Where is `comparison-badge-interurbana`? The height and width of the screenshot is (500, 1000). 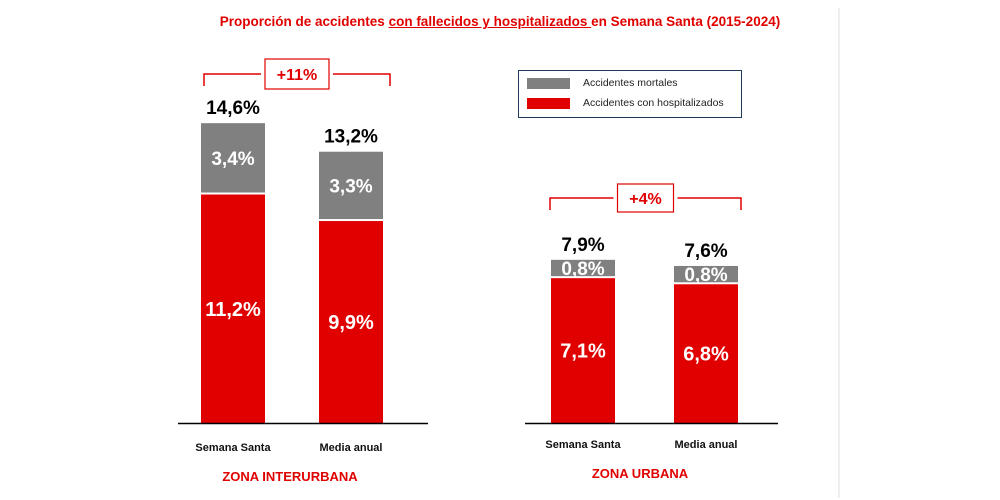
comparison-badge-interurbana is located at coordinates (297, 74).